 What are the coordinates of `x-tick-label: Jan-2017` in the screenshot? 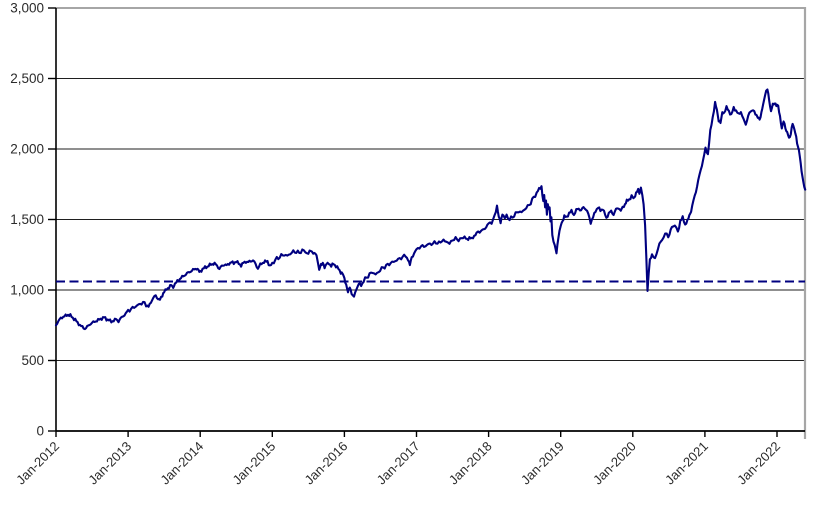 It's located at (398, 463).